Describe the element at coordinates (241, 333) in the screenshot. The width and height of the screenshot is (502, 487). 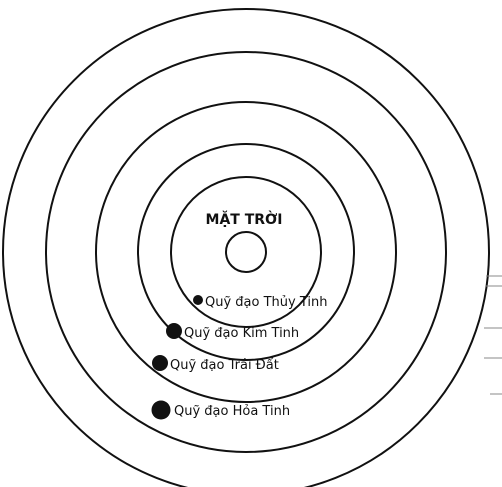
I see `orbit-label-kim-tinh: Quỹ đạo Kim Tinh` at that location.